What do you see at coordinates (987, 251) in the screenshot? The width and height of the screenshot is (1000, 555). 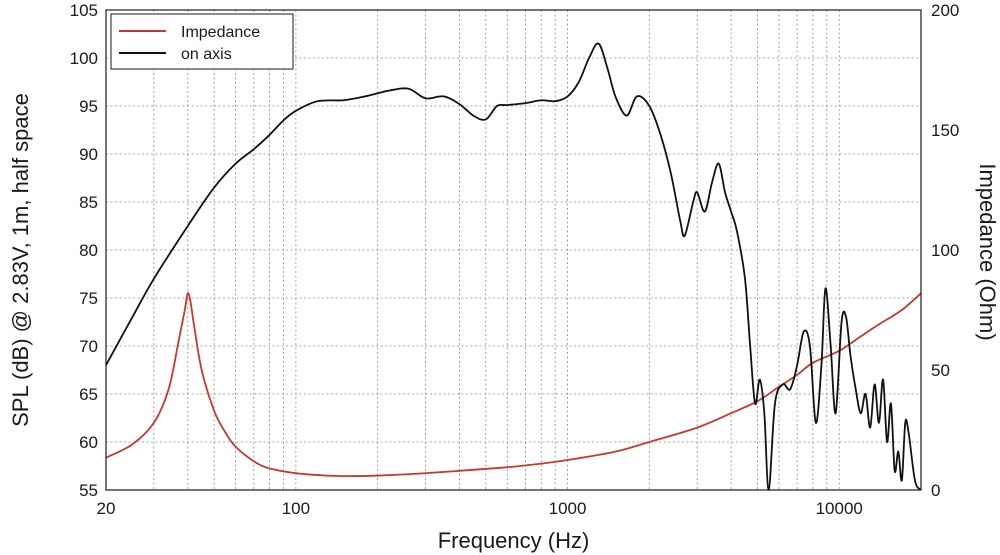 I see `y-axis-right-label: Impedance (Ohm)` at bounding box center [987, 251].